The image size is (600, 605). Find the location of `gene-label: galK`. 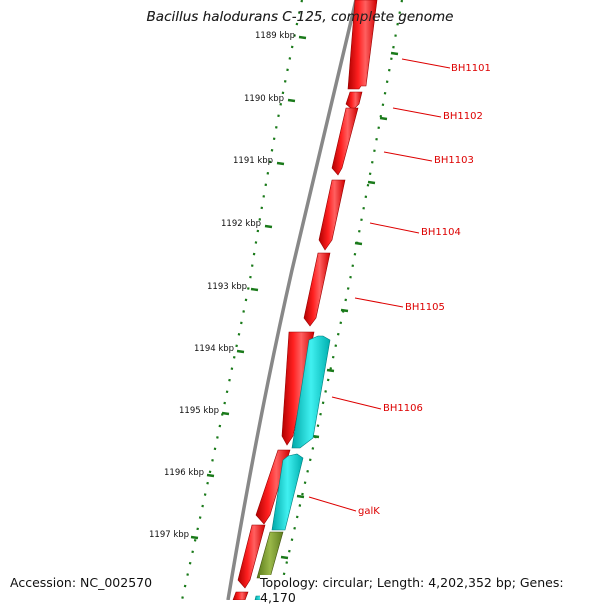

gene-label: galK is located at coordinates (369, 511).